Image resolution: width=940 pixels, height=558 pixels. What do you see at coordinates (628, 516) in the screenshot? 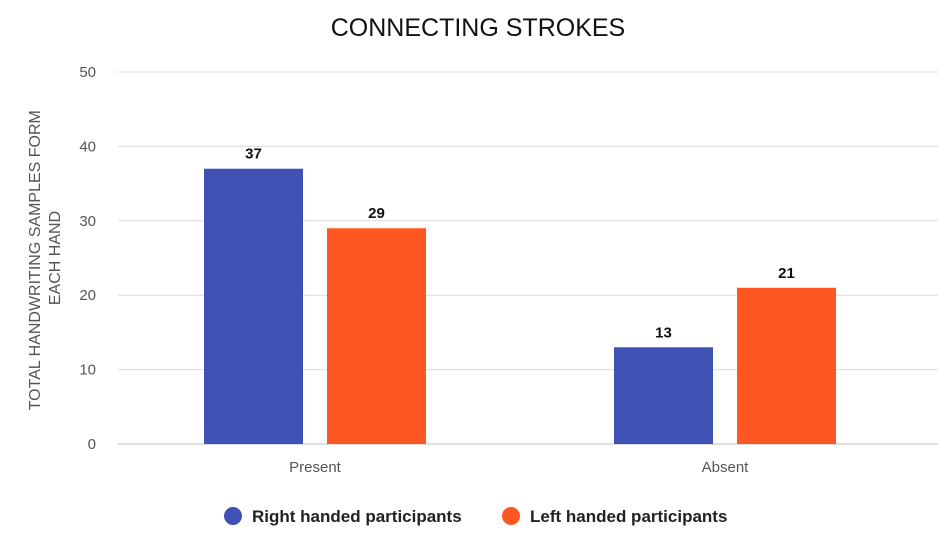
I see `legend-label: Left handed participants` at bounding box center [628, 516].